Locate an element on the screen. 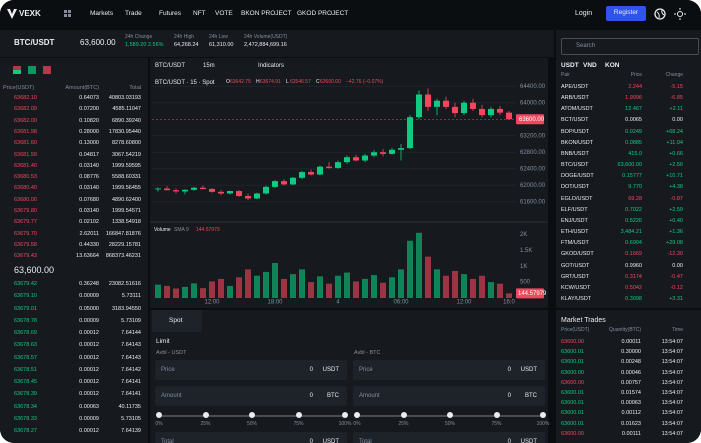  market-pair: ARB/USDT is located at coordinates (575, 98).